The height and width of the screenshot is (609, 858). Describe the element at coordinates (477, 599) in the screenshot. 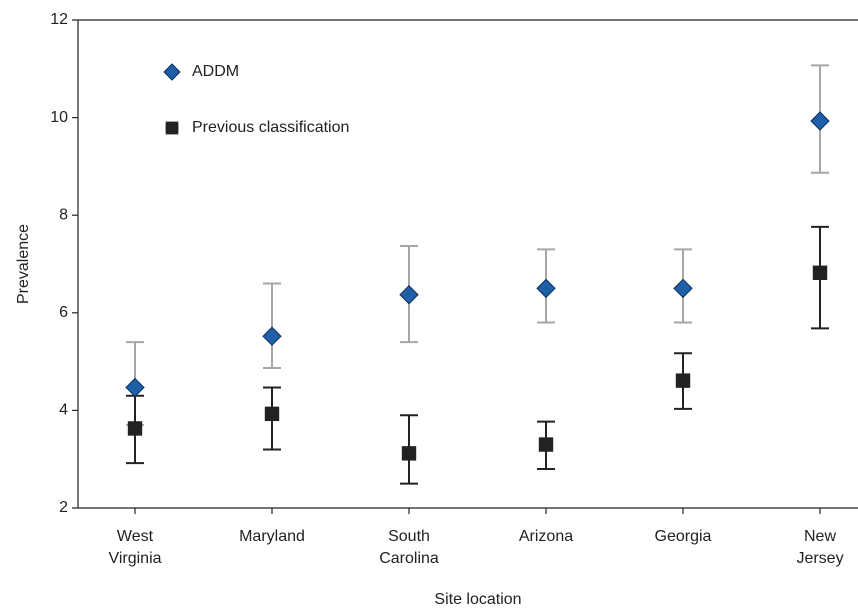

I see `x-axis-label: Site location` at that location.